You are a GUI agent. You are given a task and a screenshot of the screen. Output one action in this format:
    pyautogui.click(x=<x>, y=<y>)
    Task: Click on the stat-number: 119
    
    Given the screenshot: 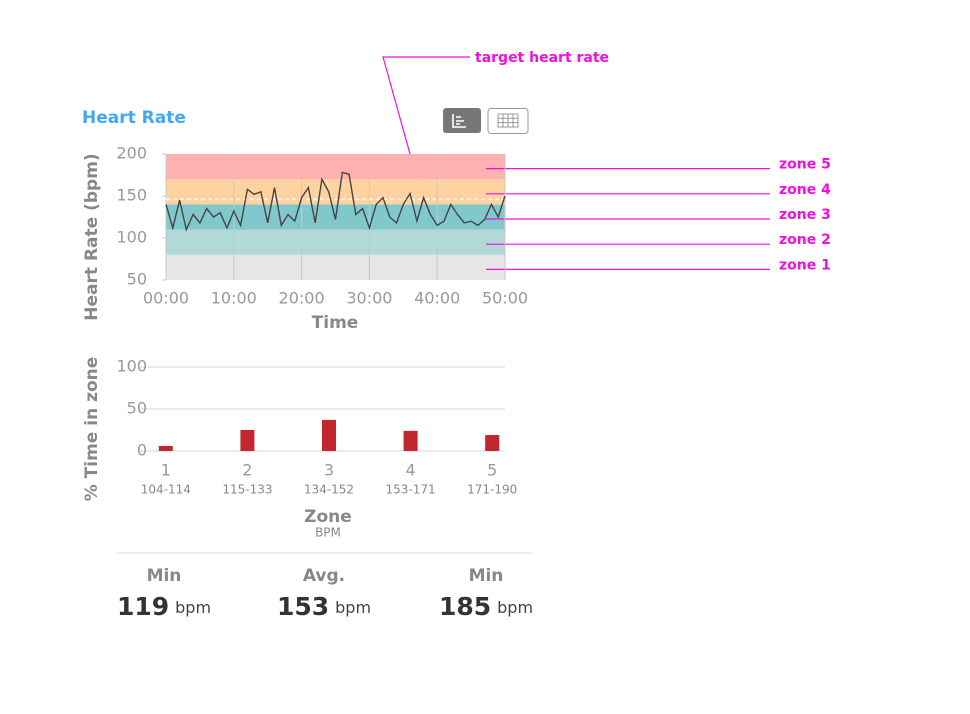 What is the action you would take?
    pyautogui.click(x=143, y=606)
    